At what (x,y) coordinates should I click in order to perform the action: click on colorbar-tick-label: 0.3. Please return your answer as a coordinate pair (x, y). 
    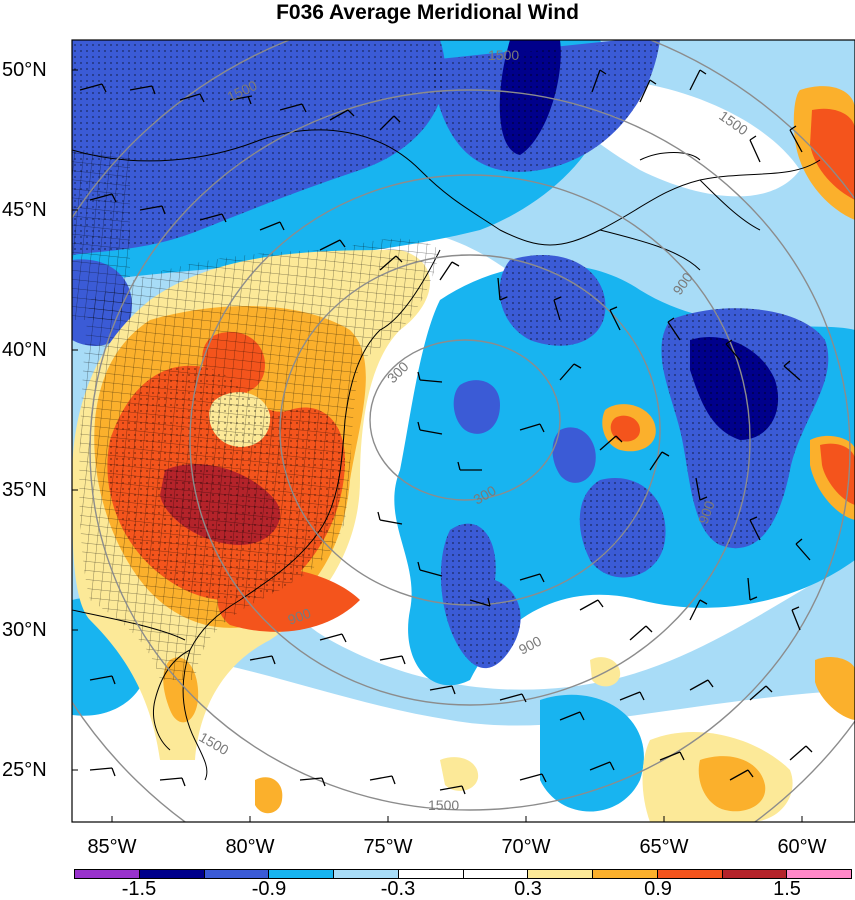
    Looking at the image, I should click on (528, 889).